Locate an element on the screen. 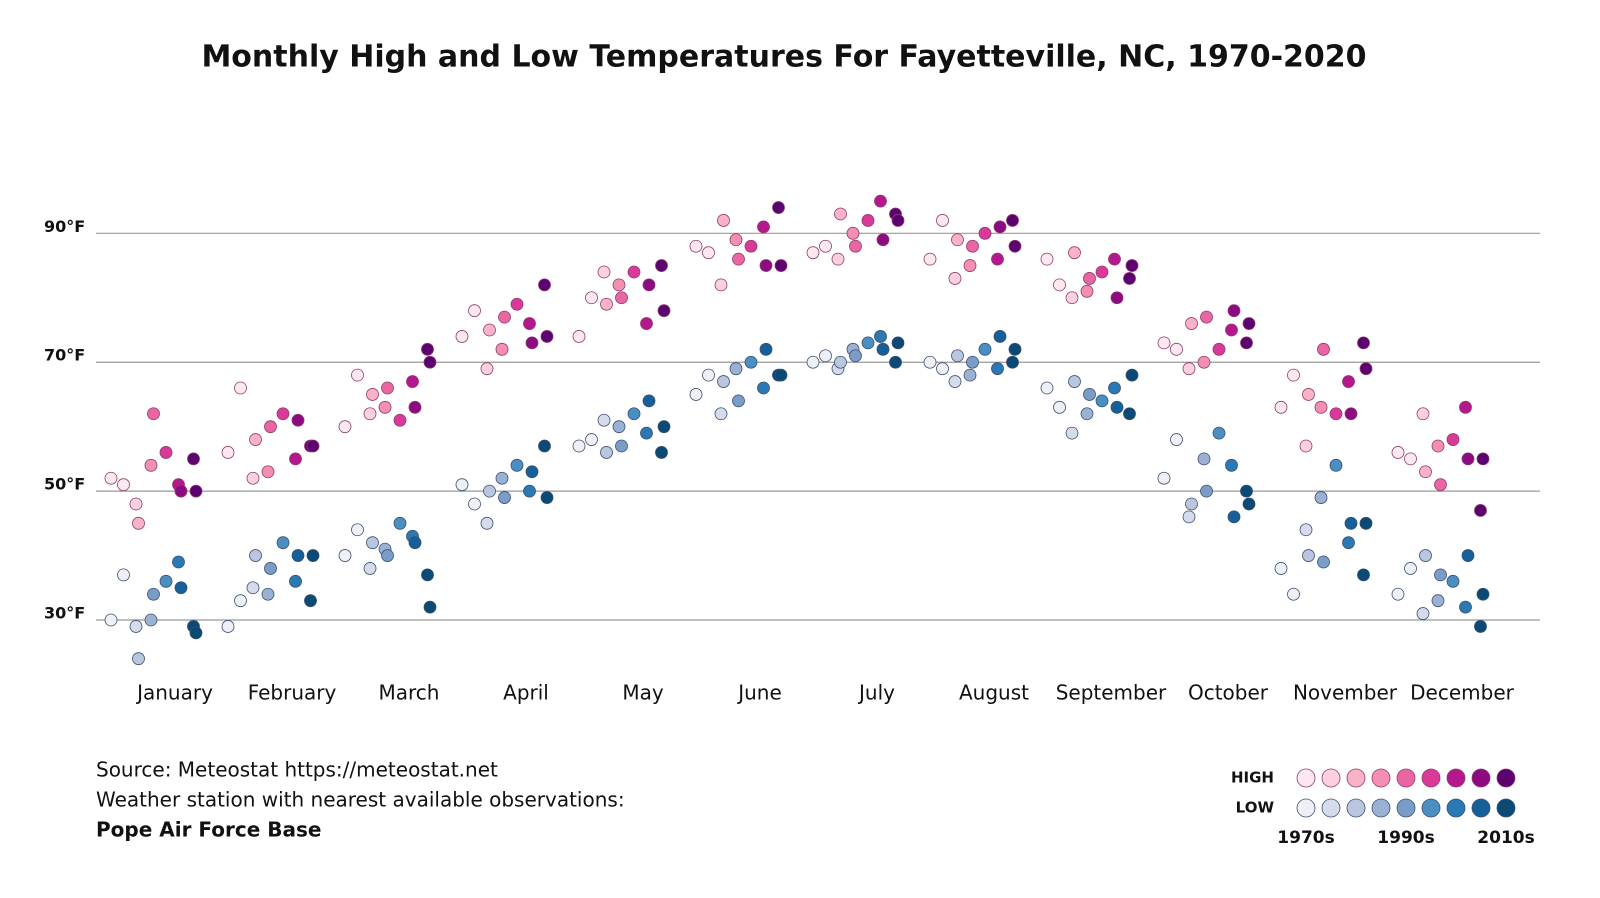  x-tick-label: September is located at coordinates (1111, 693).